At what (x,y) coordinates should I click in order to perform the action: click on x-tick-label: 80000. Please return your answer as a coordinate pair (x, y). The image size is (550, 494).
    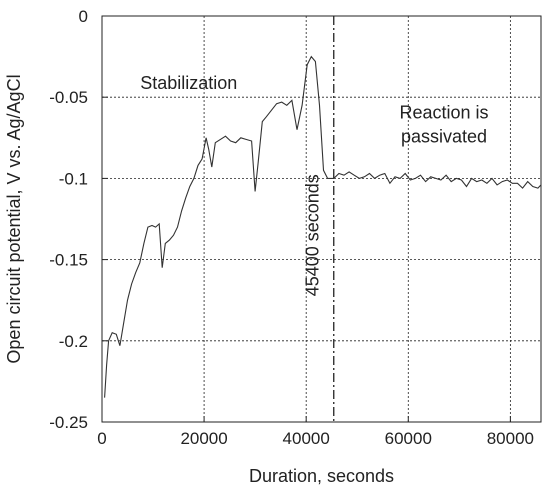
    Looking at the image, I should click on (510, 438).